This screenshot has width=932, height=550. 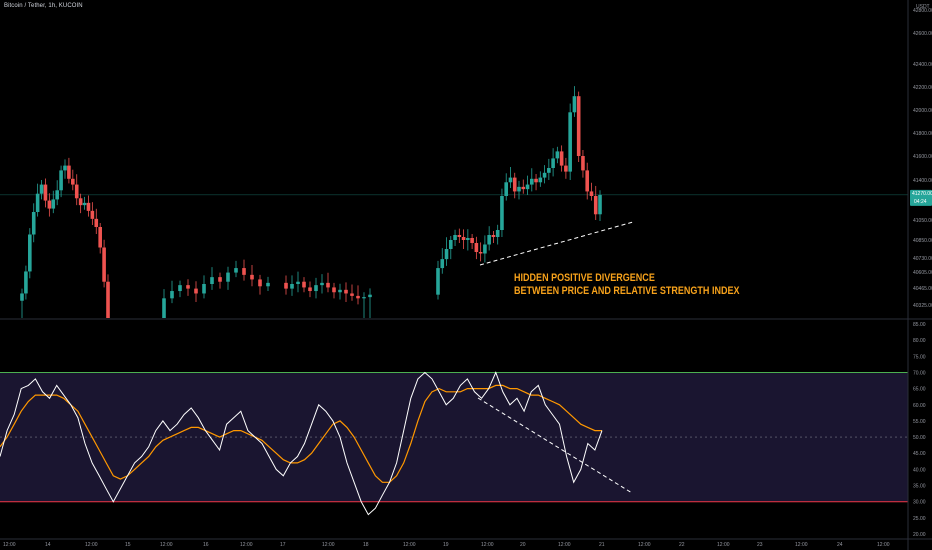 What do you see at coordinates (555, 445) in the screenshot?
I see `rsi-trendline` at bounding box center [555, 445].